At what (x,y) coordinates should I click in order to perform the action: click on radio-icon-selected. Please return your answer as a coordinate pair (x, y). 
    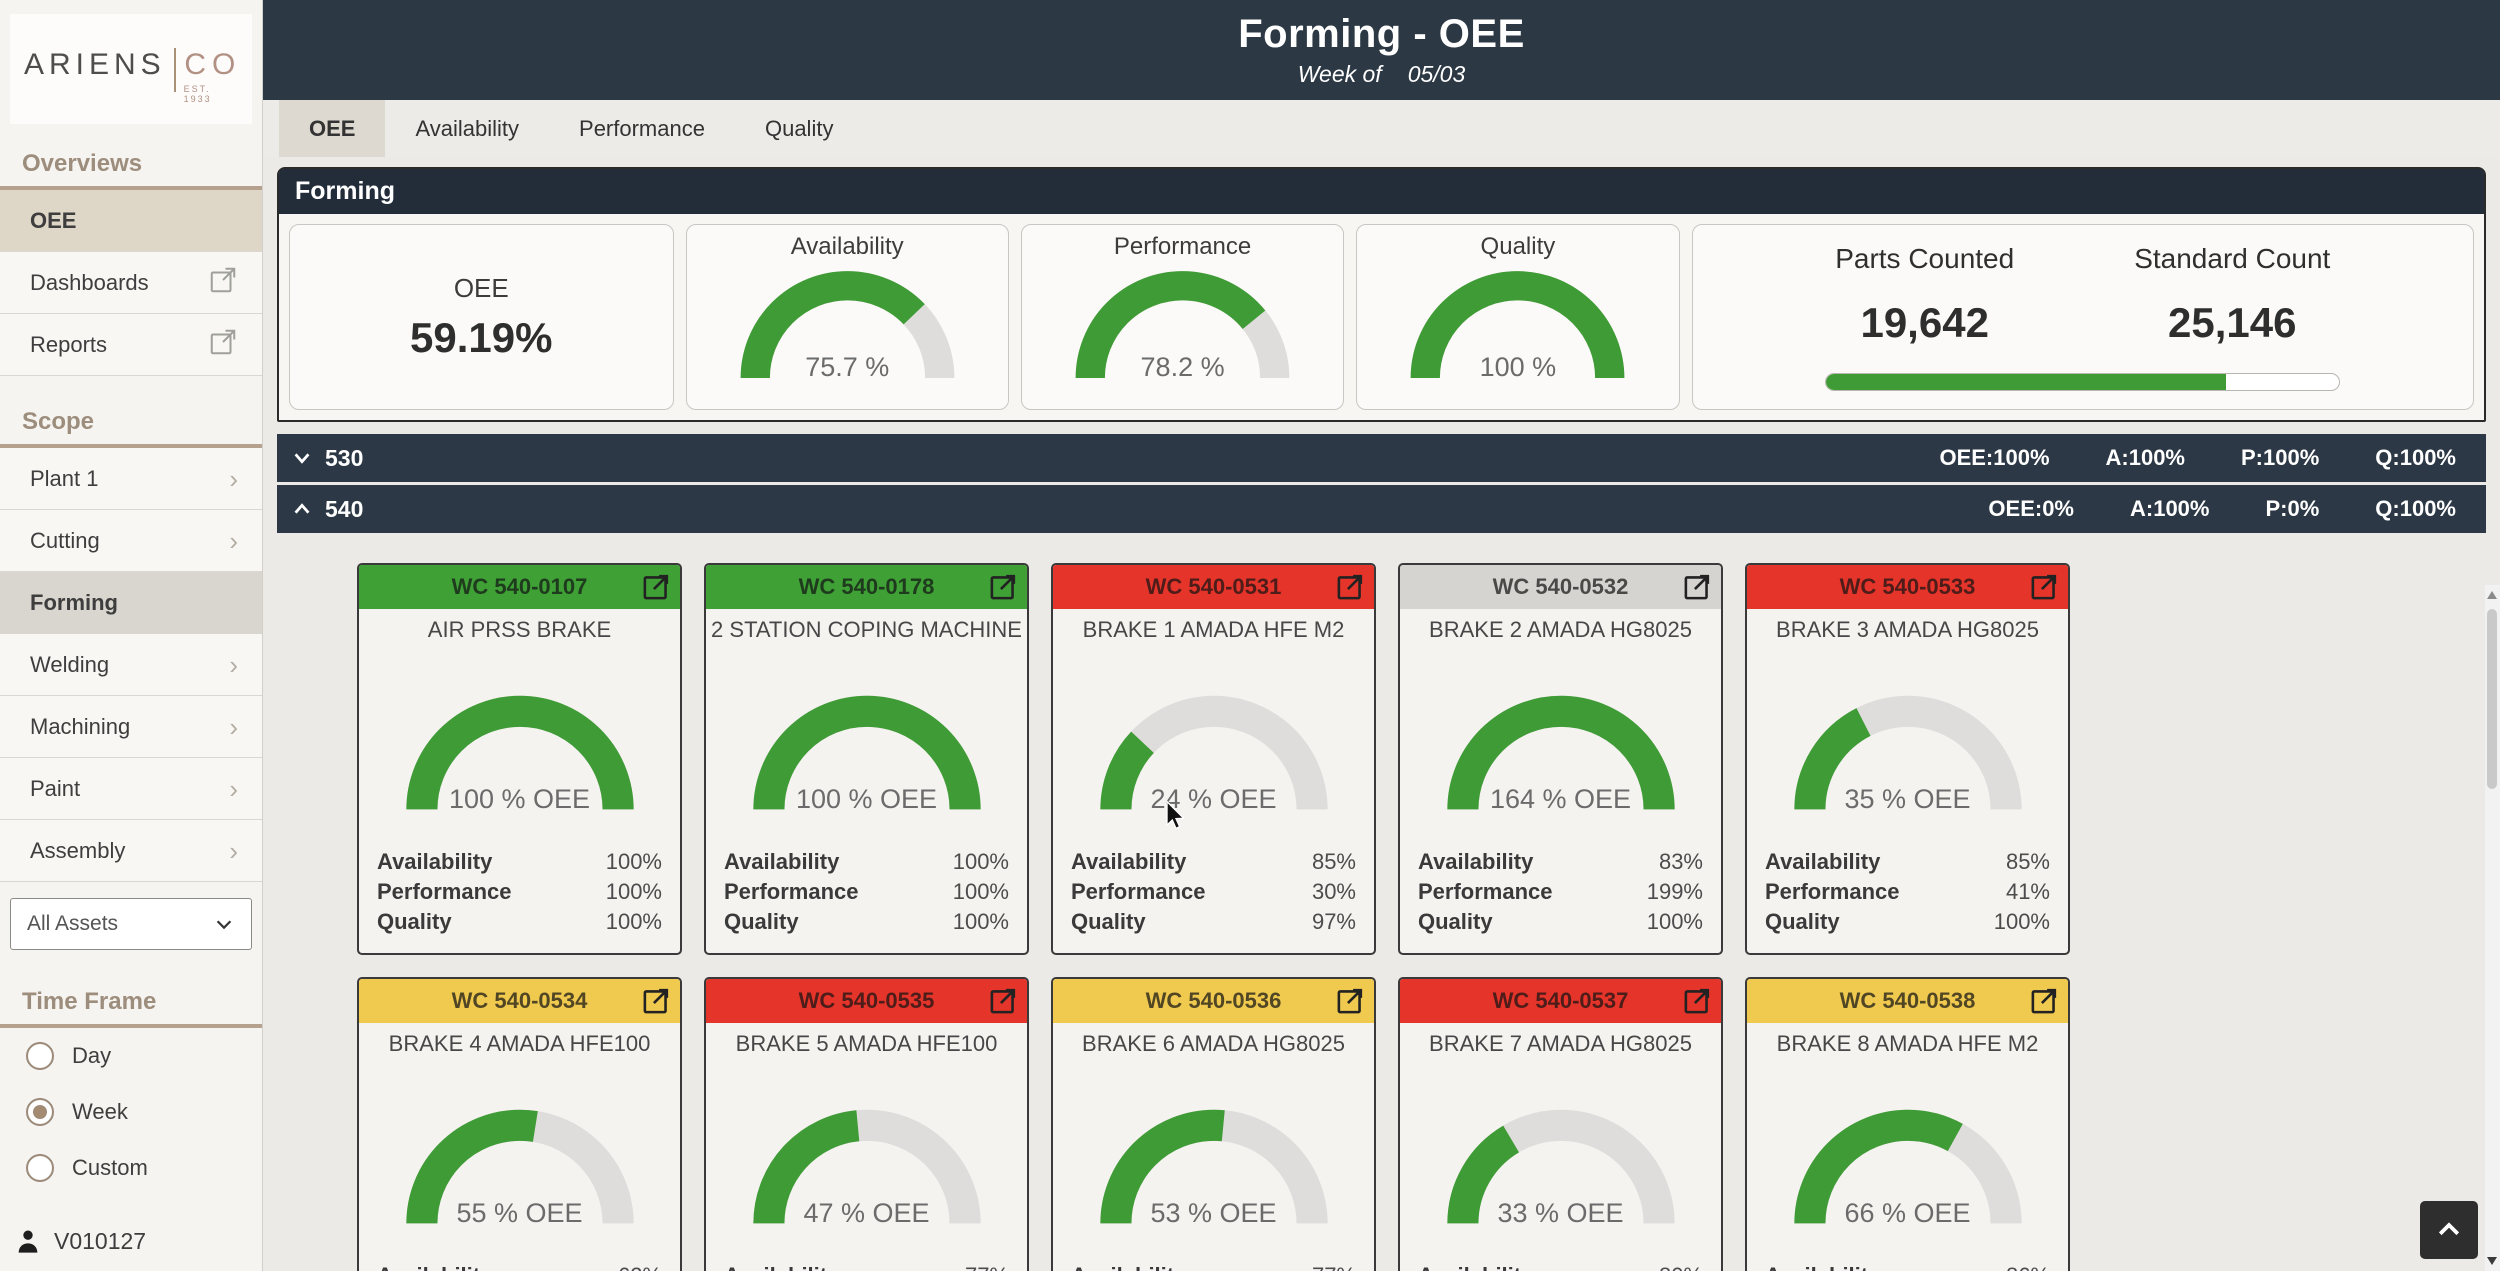
    Looking at the image, I should click on (40, 1112).